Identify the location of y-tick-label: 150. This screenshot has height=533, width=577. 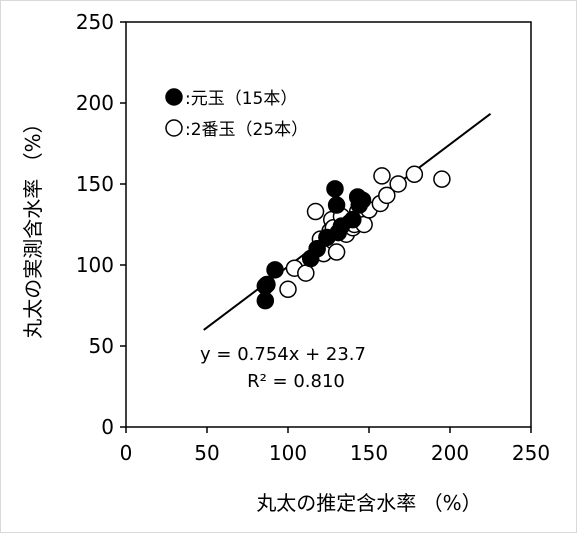
(95, 184).